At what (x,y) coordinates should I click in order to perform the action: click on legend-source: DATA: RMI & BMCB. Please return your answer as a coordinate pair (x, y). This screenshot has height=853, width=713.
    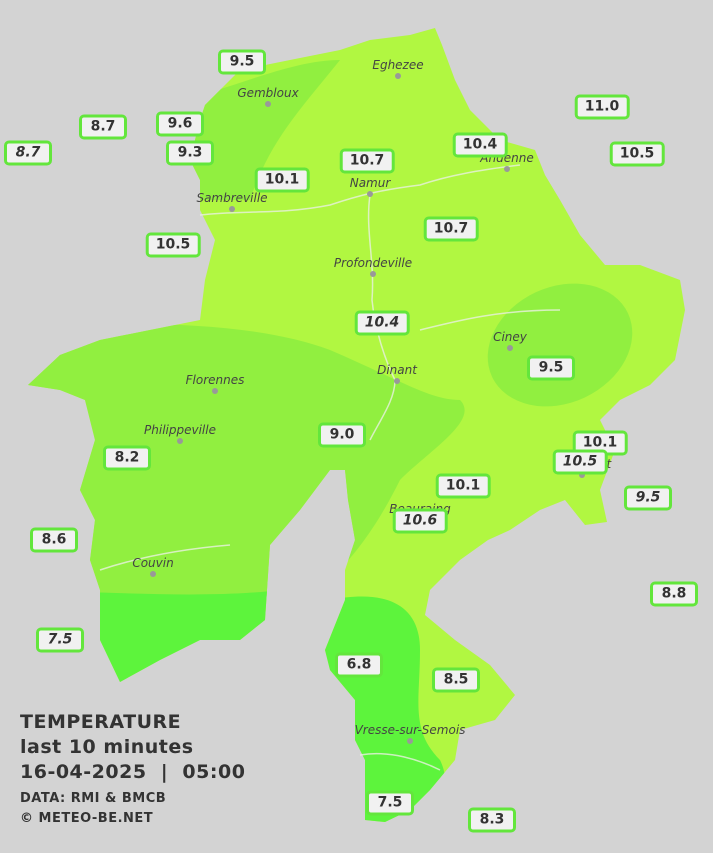
    Looking at the image, I should click on (93, 798).